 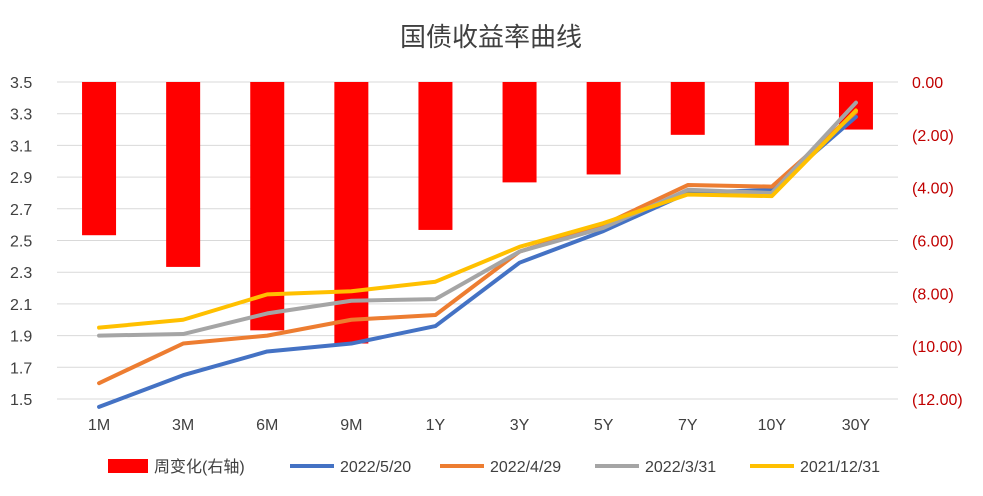 What do you see at coordinates (937, 347) in the screenshot?
I see `right-tick-label: (10.00)` at bounding box center [937, 347].